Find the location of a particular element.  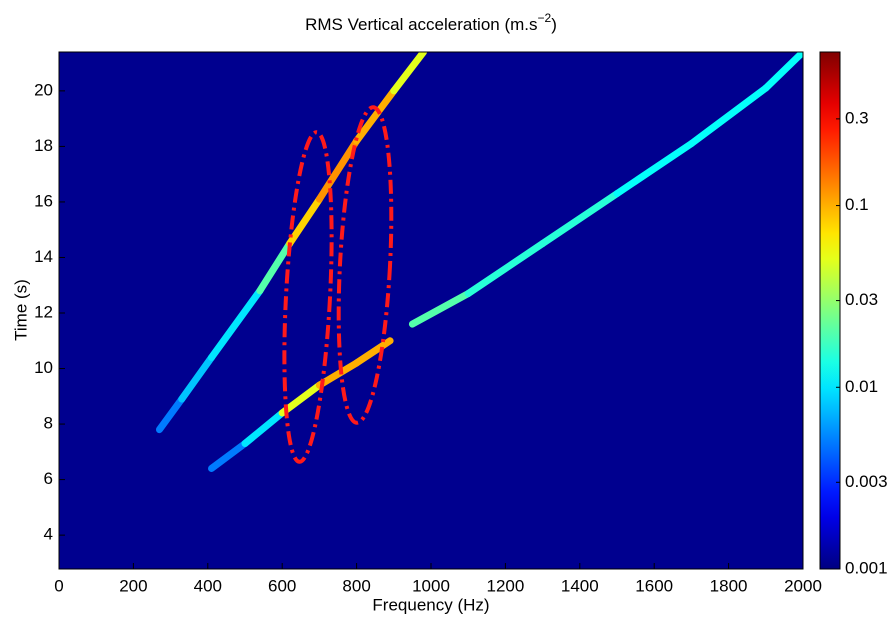

title-end: ) is located at coordinates (554, 24).